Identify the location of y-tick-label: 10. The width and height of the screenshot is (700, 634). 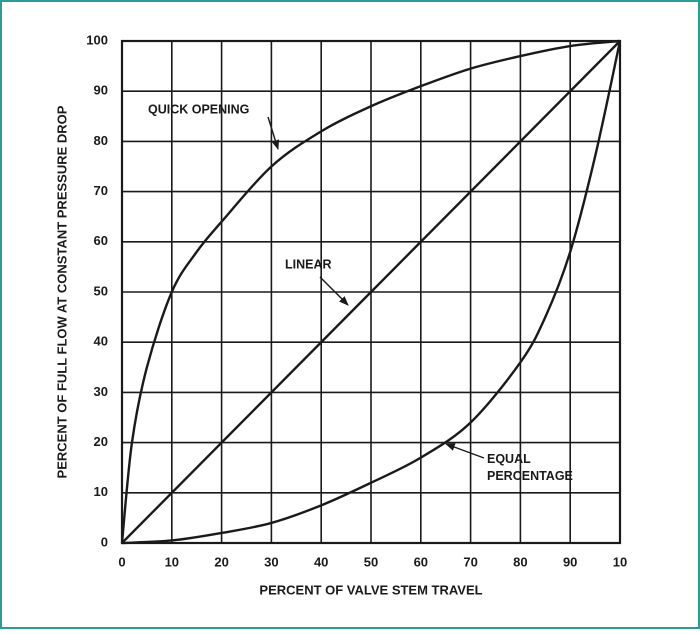
(101, 491).